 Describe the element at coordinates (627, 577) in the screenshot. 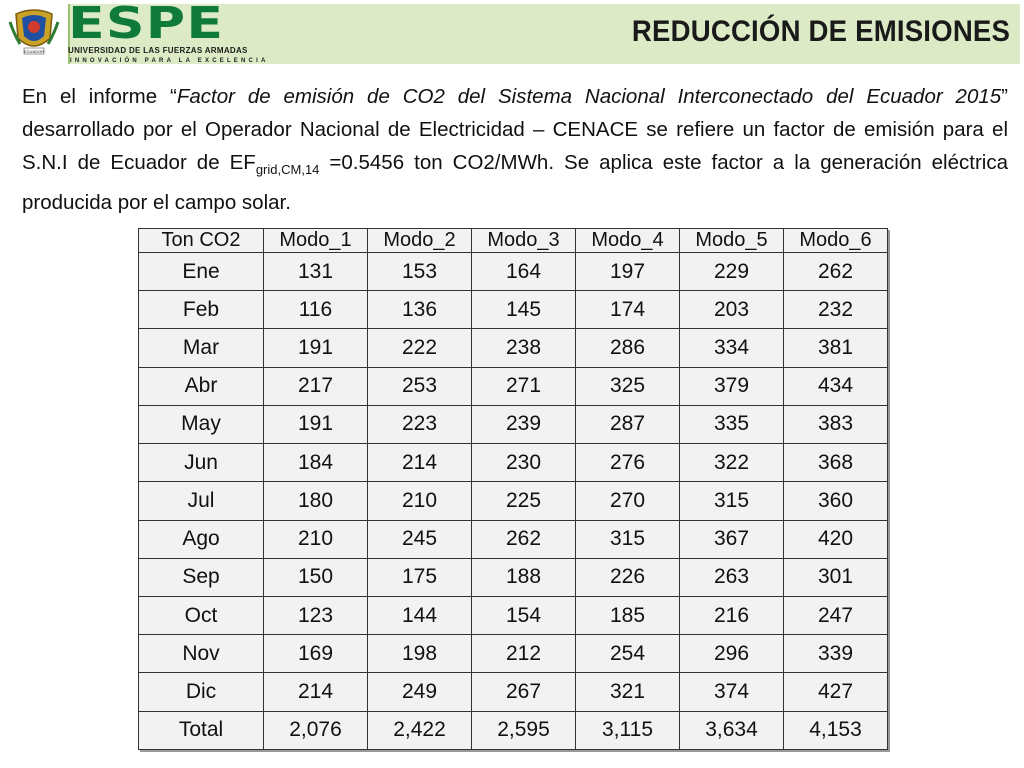

I see `value-cell: 226` at that location.